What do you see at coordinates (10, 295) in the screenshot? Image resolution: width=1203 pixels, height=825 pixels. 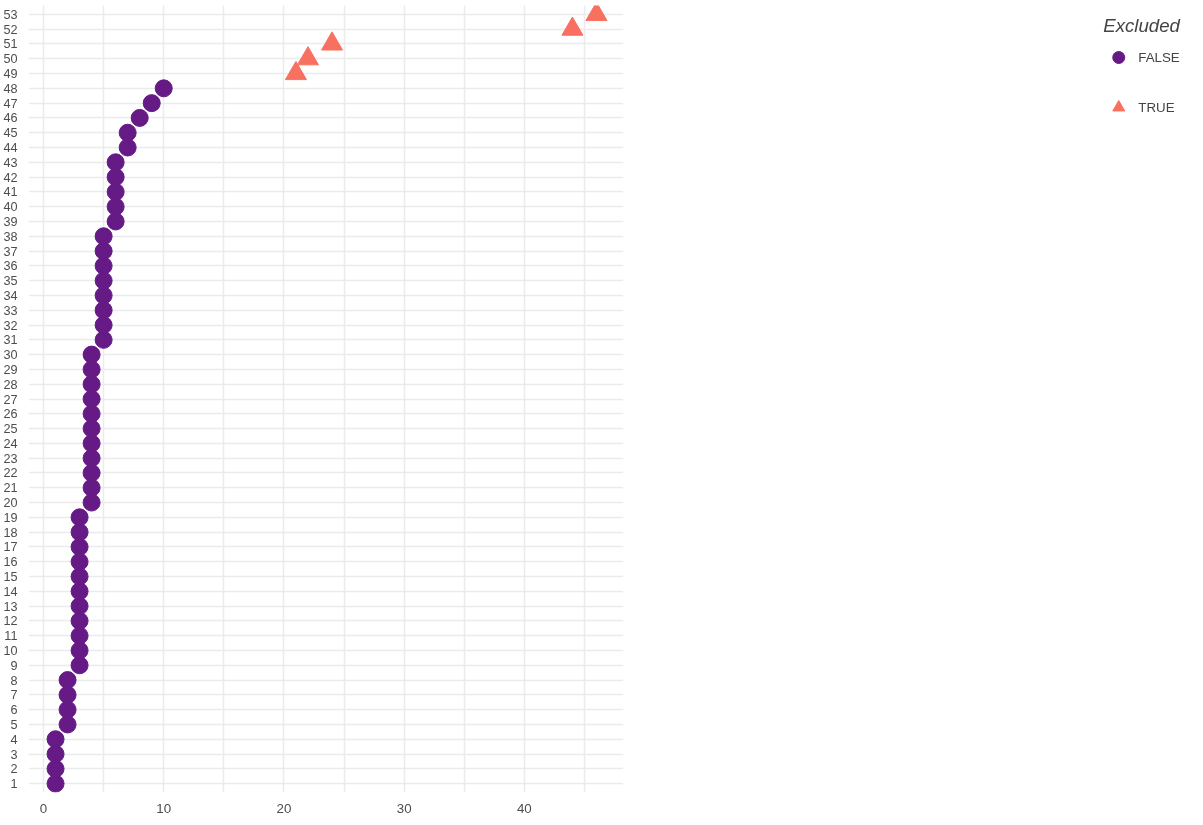 I see `y-tick-label: 34` at bounding box center [10, 295].